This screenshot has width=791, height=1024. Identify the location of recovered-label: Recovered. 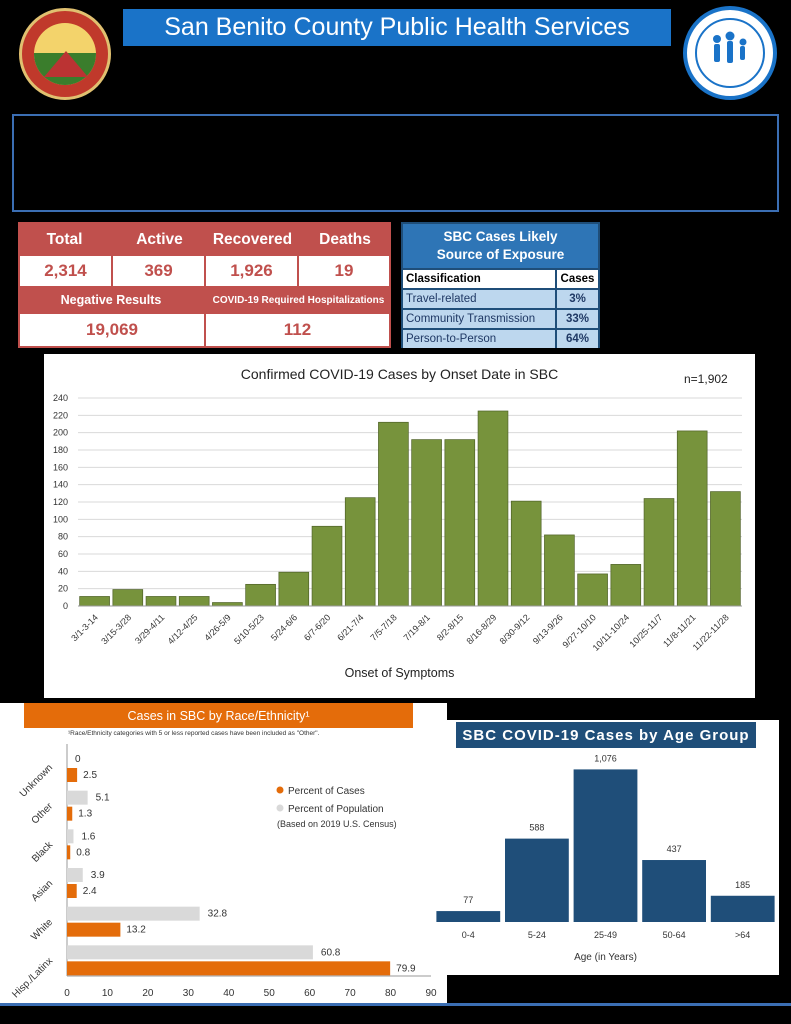
(252, 239).